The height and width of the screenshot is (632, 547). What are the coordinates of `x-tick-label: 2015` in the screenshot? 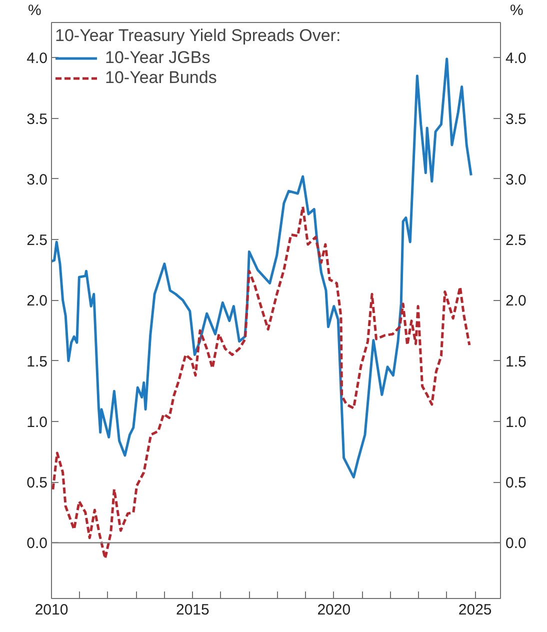 It's located at (193, 610).